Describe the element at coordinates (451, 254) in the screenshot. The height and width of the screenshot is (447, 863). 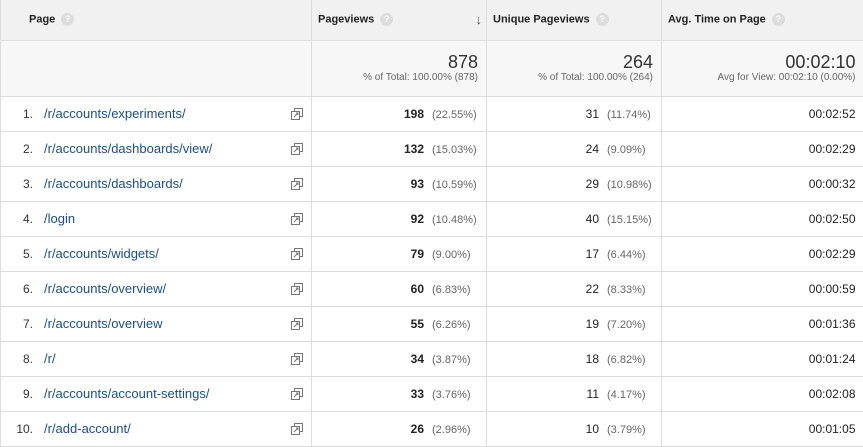
I see `pageviews-percent: (9.00%)` at that location.